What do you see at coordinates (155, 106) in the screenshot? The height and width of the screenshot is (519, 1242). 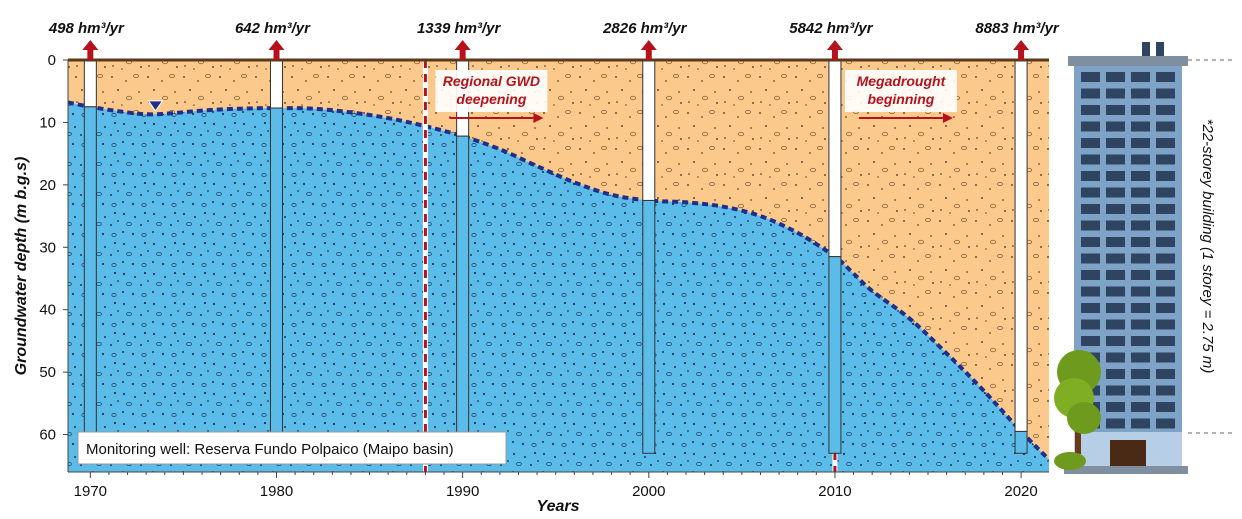 I see `water-table-symbol` at bounding box center [155, 106].